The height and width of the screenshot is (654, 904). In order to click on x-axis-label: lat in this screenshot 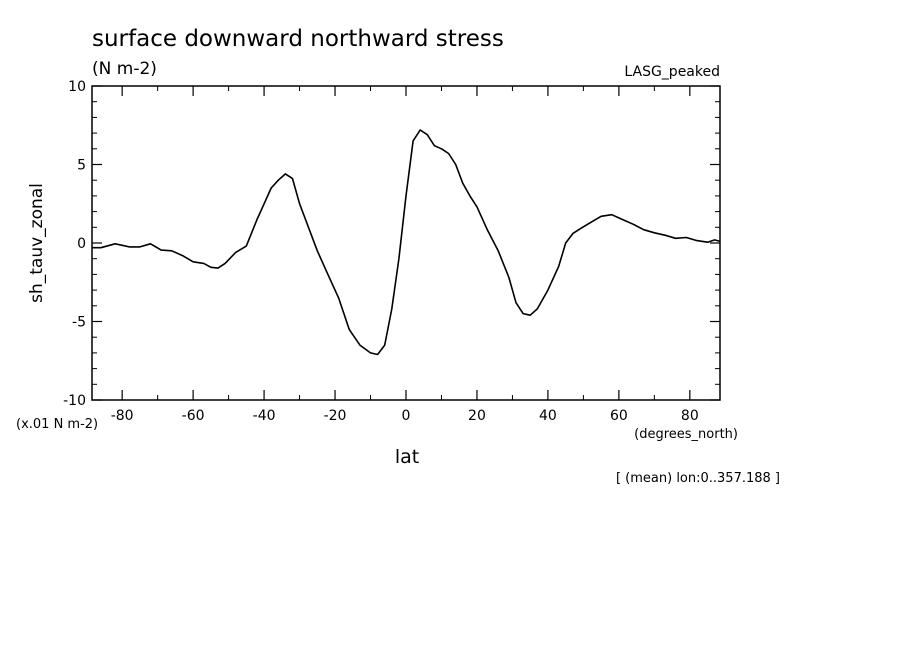, I will do `click(407, 457)`.